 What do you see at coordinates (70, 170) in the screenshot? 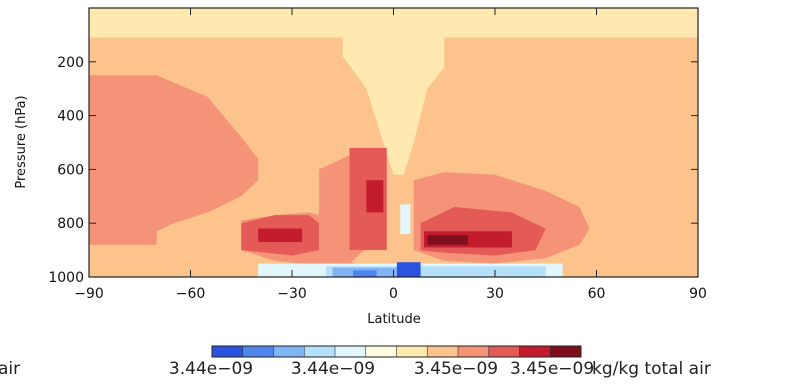
I see `y-tick-label: 600` at bounding box center [70, 170].